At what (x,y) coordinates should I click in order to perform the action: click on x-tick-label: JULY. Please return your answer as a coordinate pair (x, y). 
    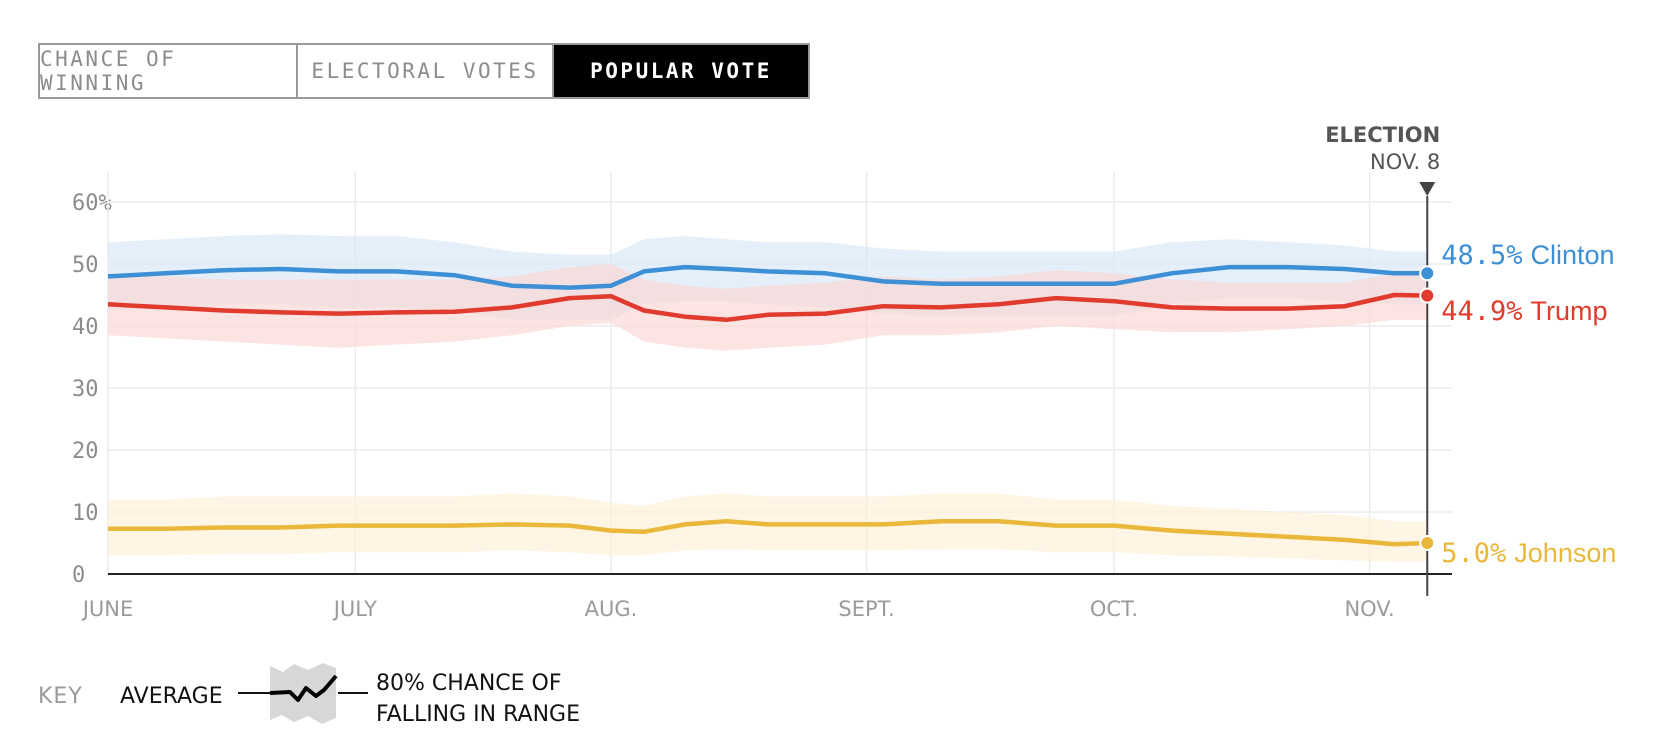
    Looking at the image, I should click on (354, 609).